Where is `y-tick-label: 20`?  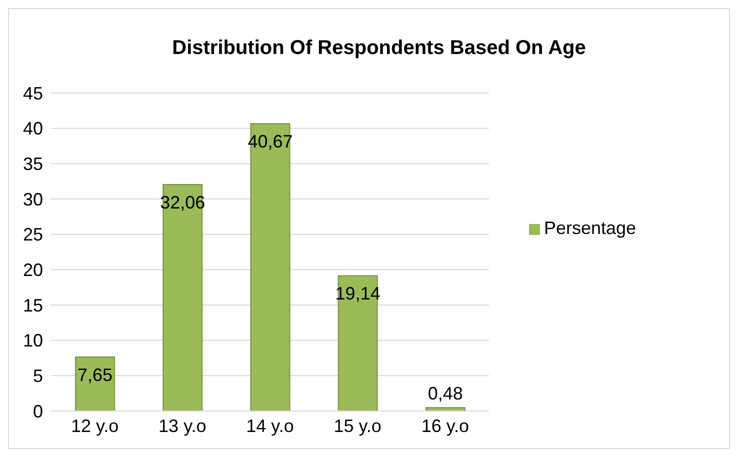
y-tick-label: 20 is located at coordinates (32, 270).